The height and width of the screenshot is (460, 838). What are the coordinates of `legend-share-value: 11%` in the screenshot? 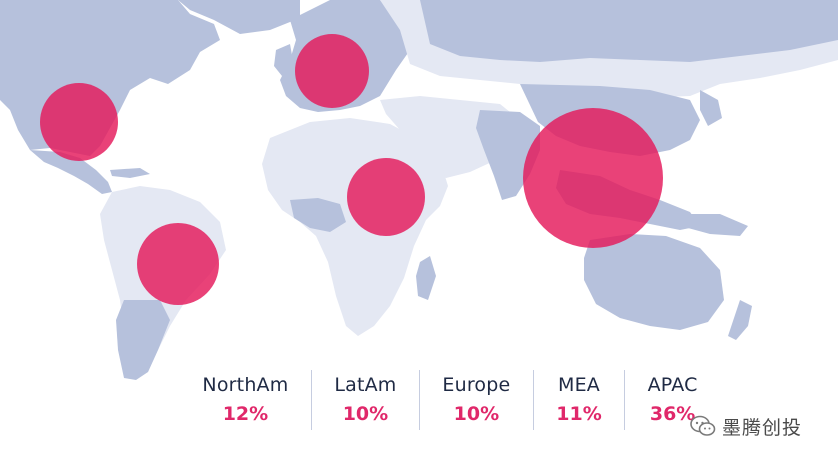 It's located at (579, 414).